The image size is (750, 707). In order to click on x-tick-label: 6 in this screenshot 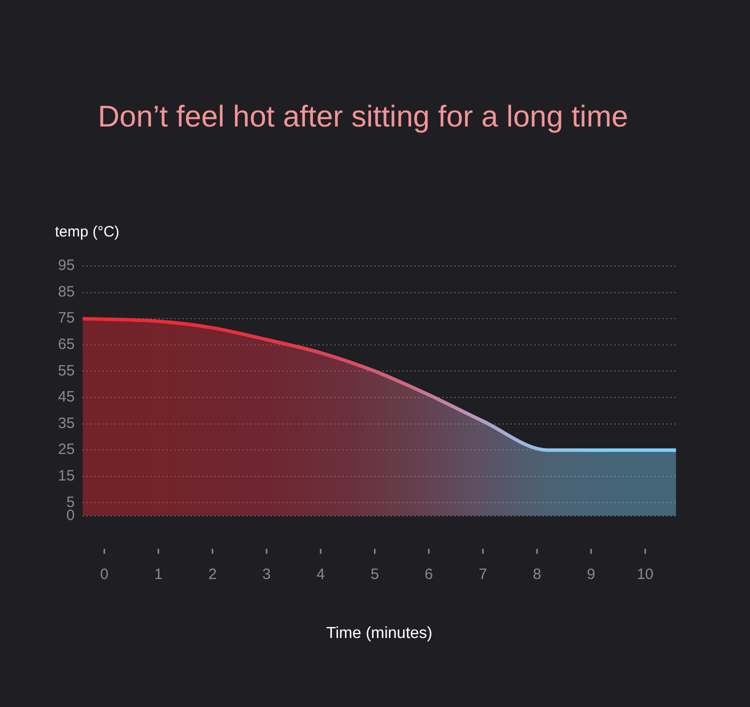, I will do `click(428, 574)`.